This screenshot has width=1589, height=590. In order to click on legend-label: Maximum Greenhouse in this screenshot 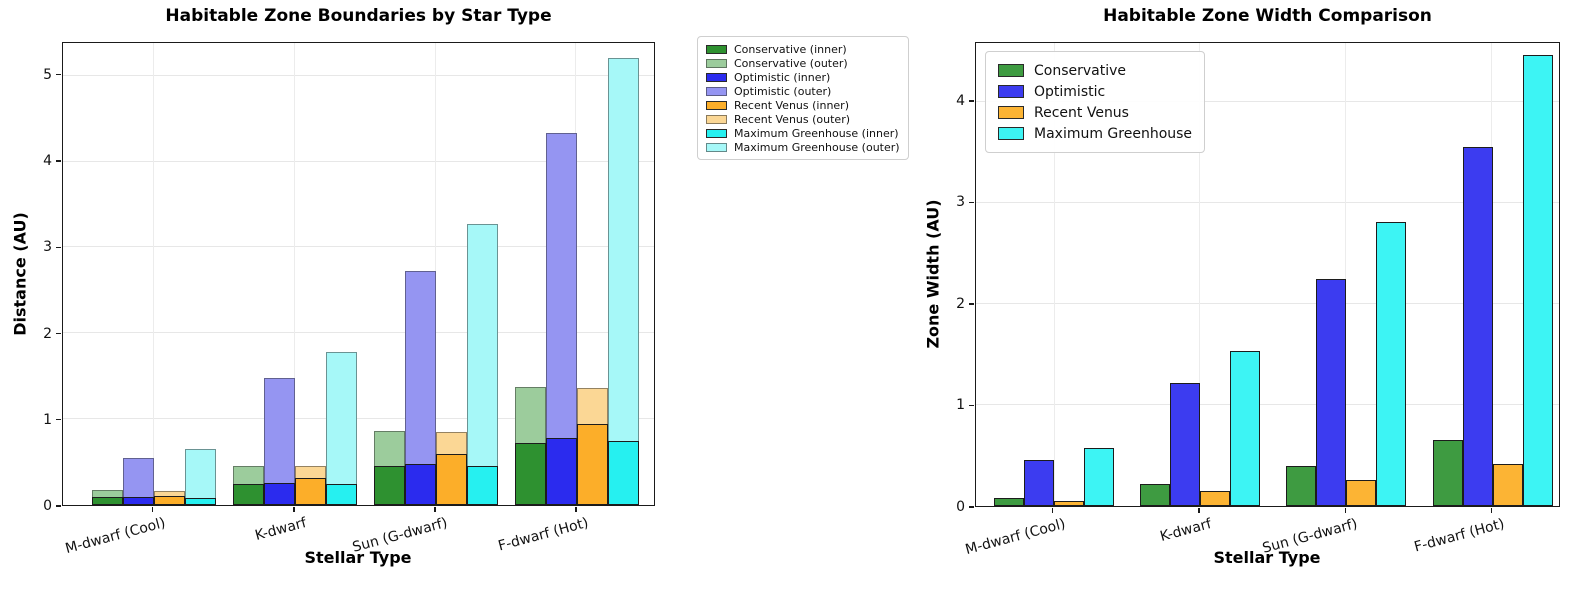, I will do `click(1113, 133)`.